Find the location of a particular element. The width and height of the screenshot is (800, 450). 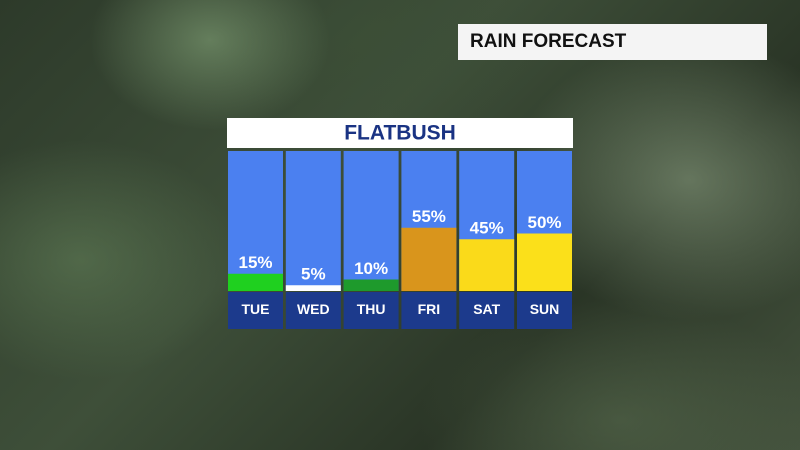

value-label: 5% is located at coordinates (313, 274).